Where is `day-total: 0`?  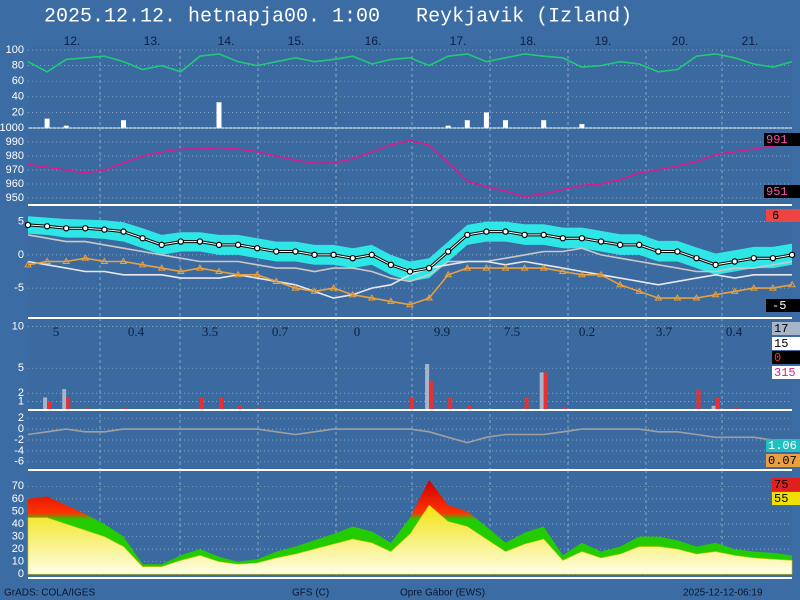
day-total: 0 is located at coordinates (357, 331).